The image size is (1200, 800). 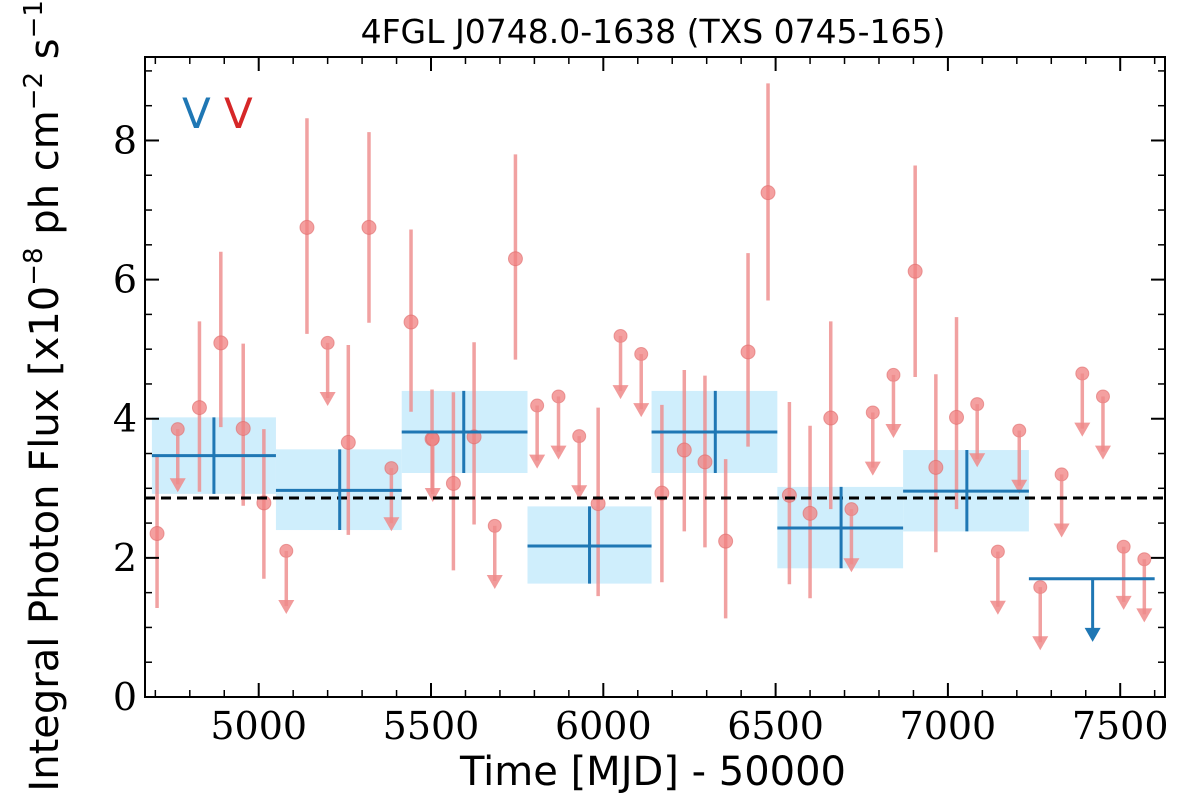 What do you see at coordinates (258, 726) in the screenshot?
I see `x-tick-label: 5000` at bounding box center [258, 726].